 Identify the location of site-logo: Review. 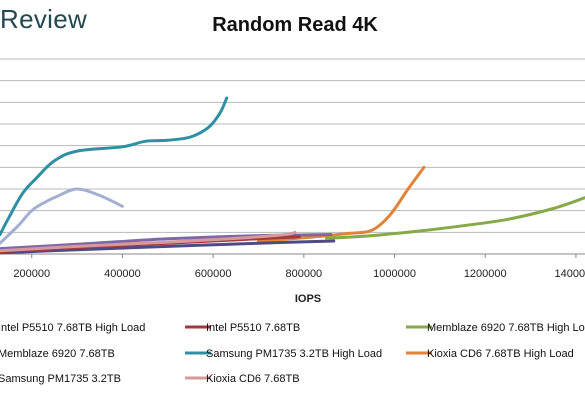
(44, 19).